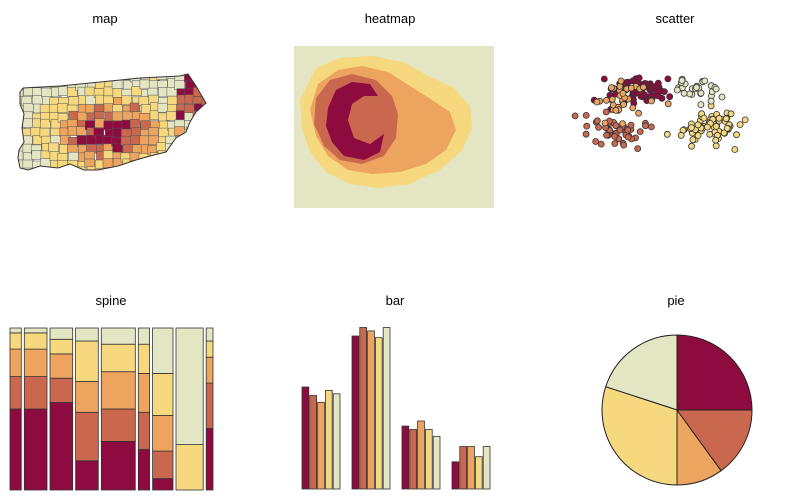 The width and height of the screenshot is (785, 504). What do you see at coordinates (390, 18) in the screenshot?
I see `heatmap-title: heatmap` at bounding box center [390, 18].